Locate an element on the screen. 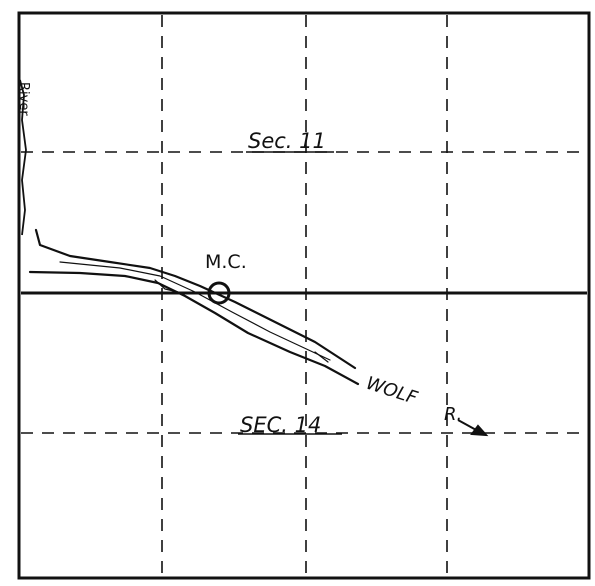 This screenshot has height=586, width=595. section-label-south: SEC. 14 is located at coordinates (280, 425).